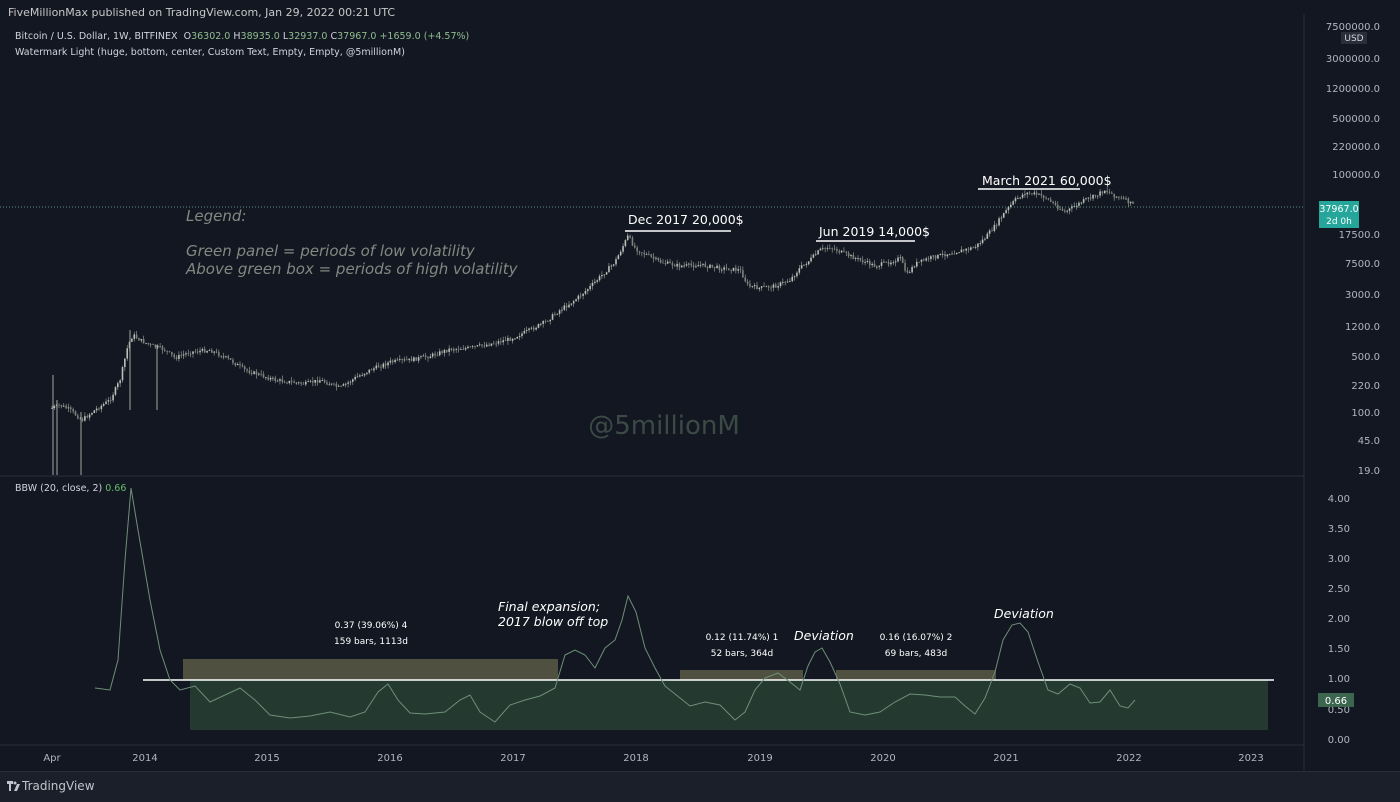 This screenshot has height=802, width=1400. What do you see at coordinates (916, 654) in the screenshot?
I see `box3-bars: 69 bars, 483d` at bounding box center [916, 654].